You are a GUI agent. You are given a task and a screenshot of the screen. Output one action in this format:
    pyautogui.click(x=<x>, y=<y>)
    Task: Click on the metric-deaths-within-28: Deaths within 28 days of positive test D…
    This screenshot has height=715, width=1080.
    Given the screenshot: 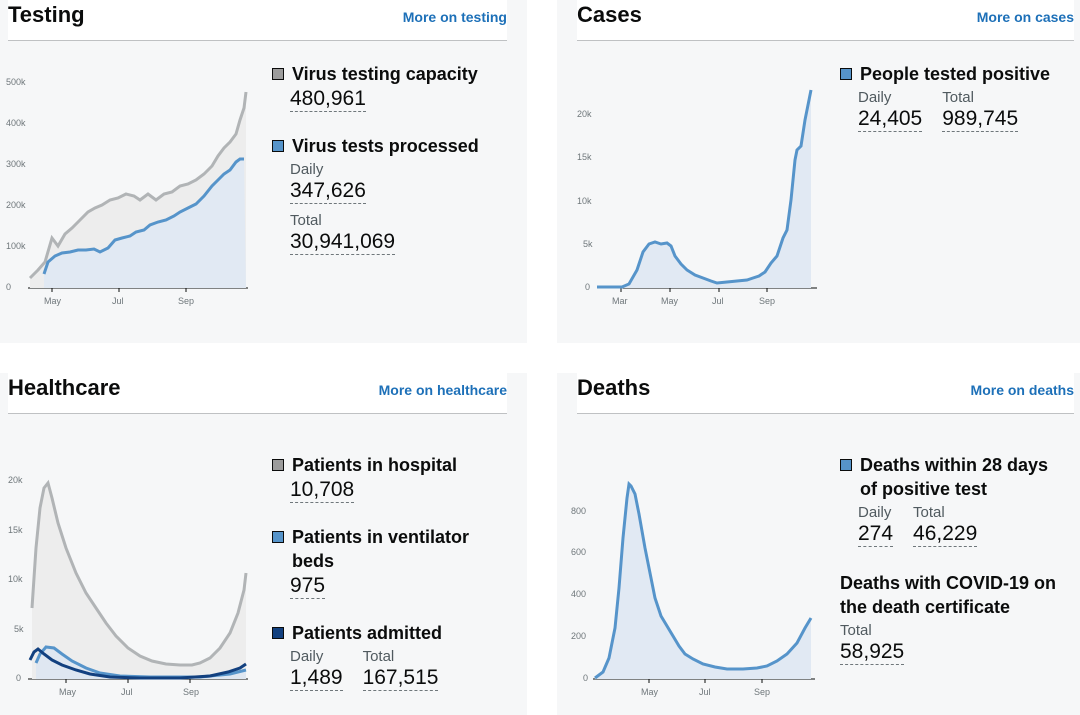 What is the action you would take?
    pyautogui.click(x=957, y=500)
    